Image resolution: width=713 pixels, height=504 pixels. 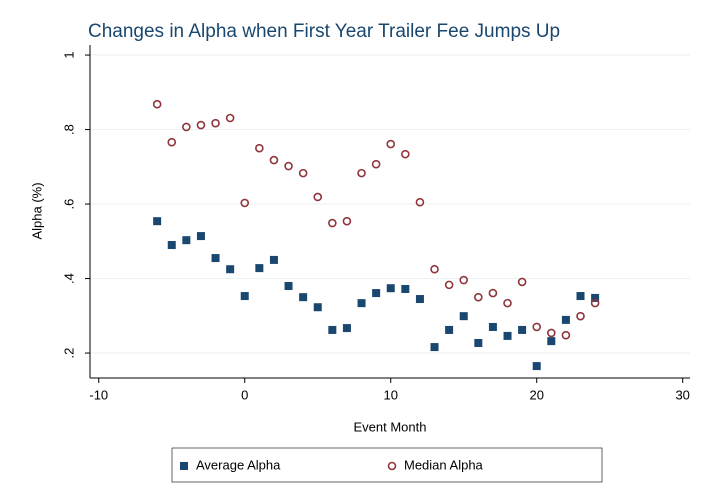 I want to click on y-axis-title: Alpha (%), so click(x=36, y=210).